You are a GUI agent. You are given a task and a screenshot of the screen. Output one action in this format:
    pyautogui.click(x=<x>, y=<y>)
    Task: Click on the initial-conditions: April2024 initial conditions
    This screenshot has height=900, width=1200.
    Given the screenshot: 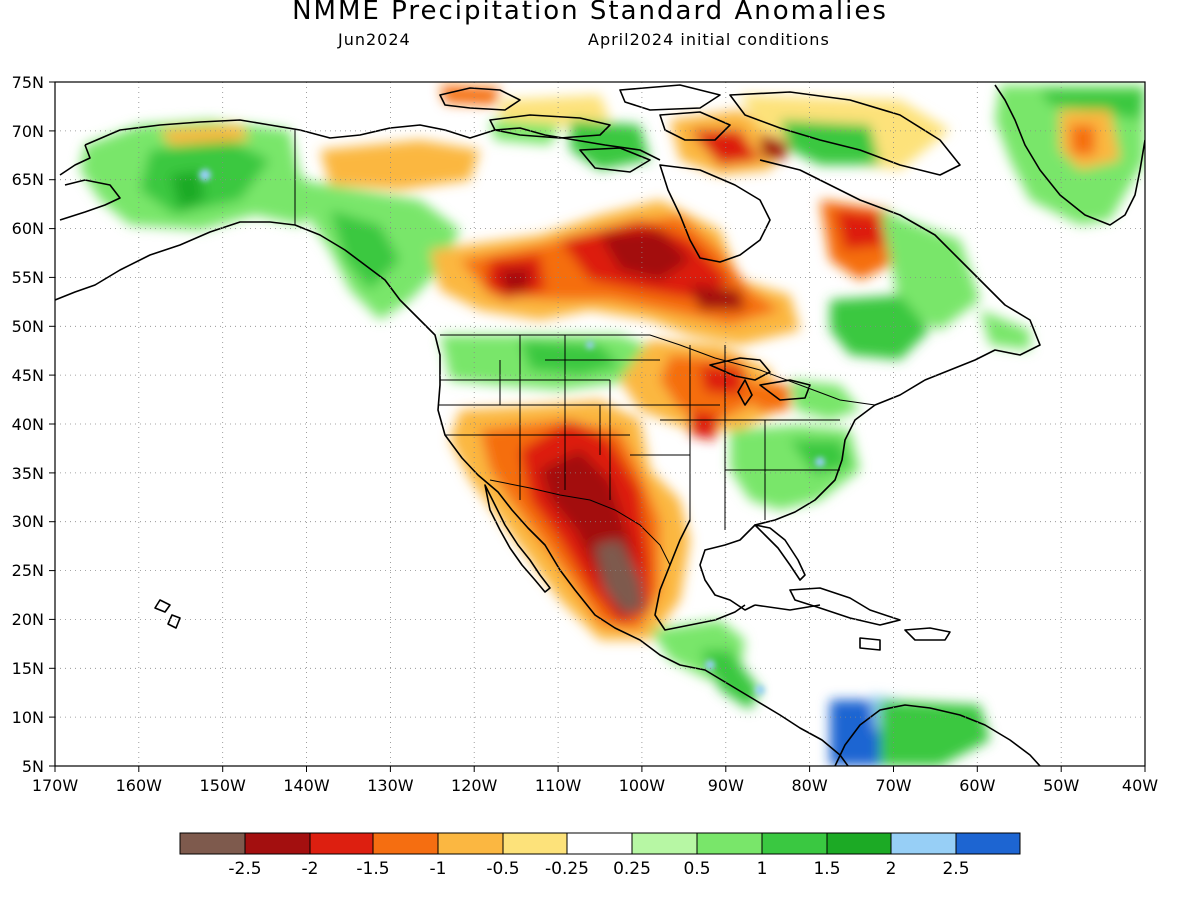 What is the action you would take?
    pyautogui.click(x=709, y=39)
    